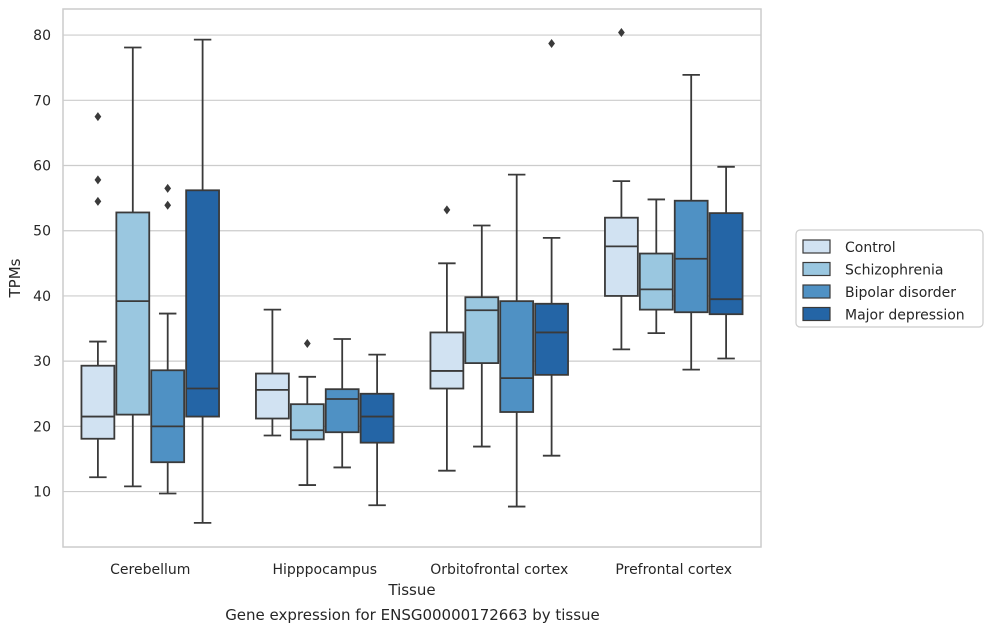  What do you see at coordinates (42, 427) in the screenshot?
I see `y-tick-label: 20` at bounding box center [42, 427].